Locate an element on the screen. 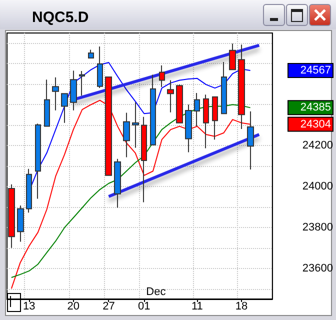  y-tick-label: 24000 is located at coordinates (318, 186).